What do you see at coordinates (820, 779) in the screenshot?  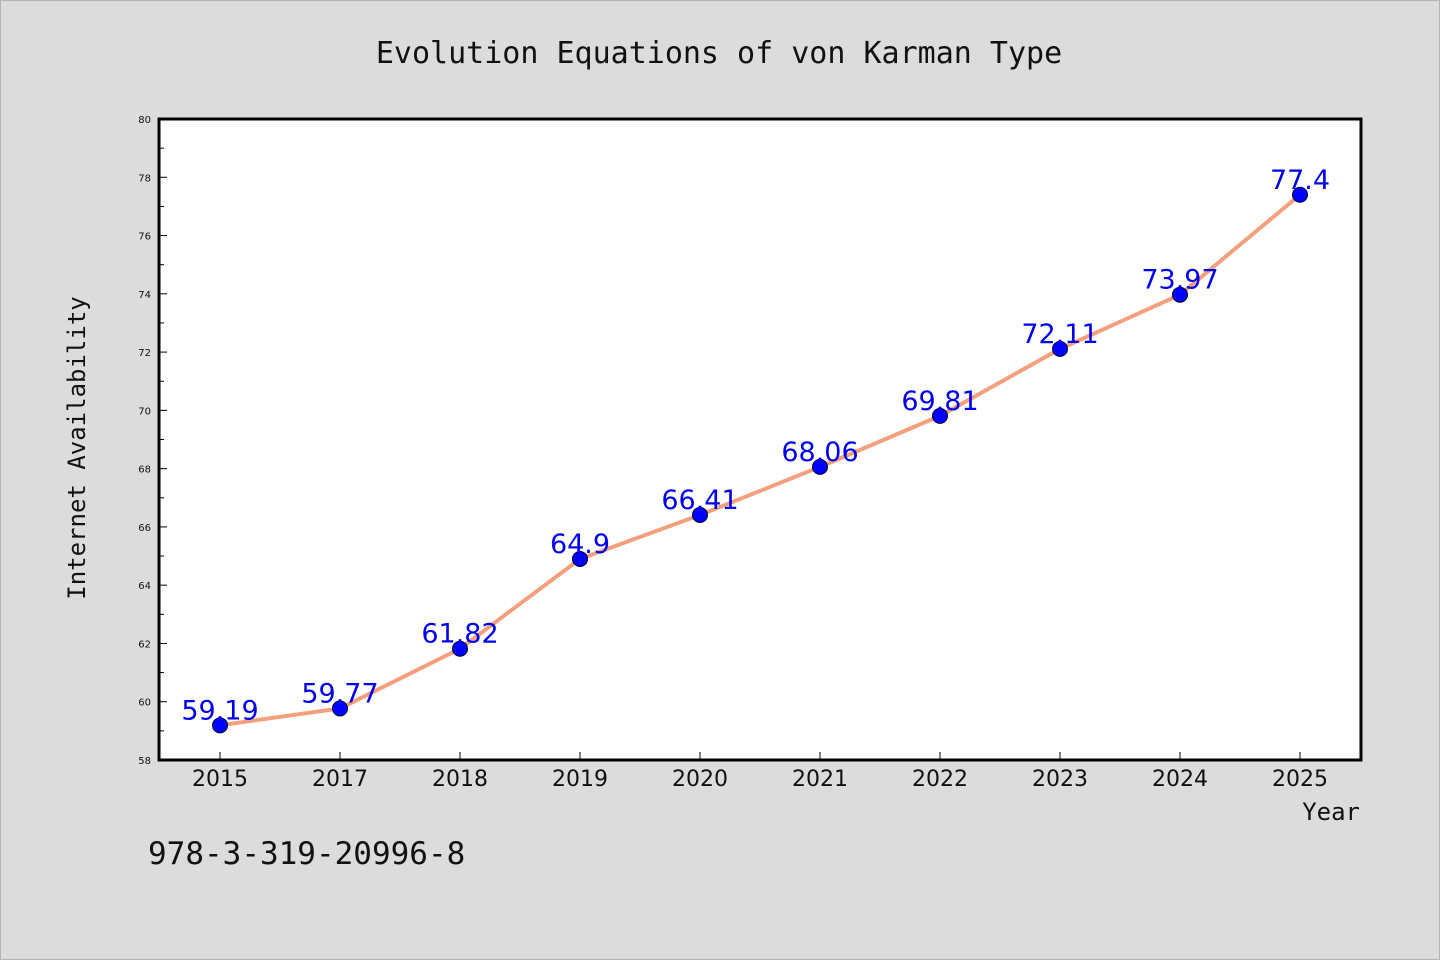 I see `x-tick-label: 2021` at bounding box center [820, 779].